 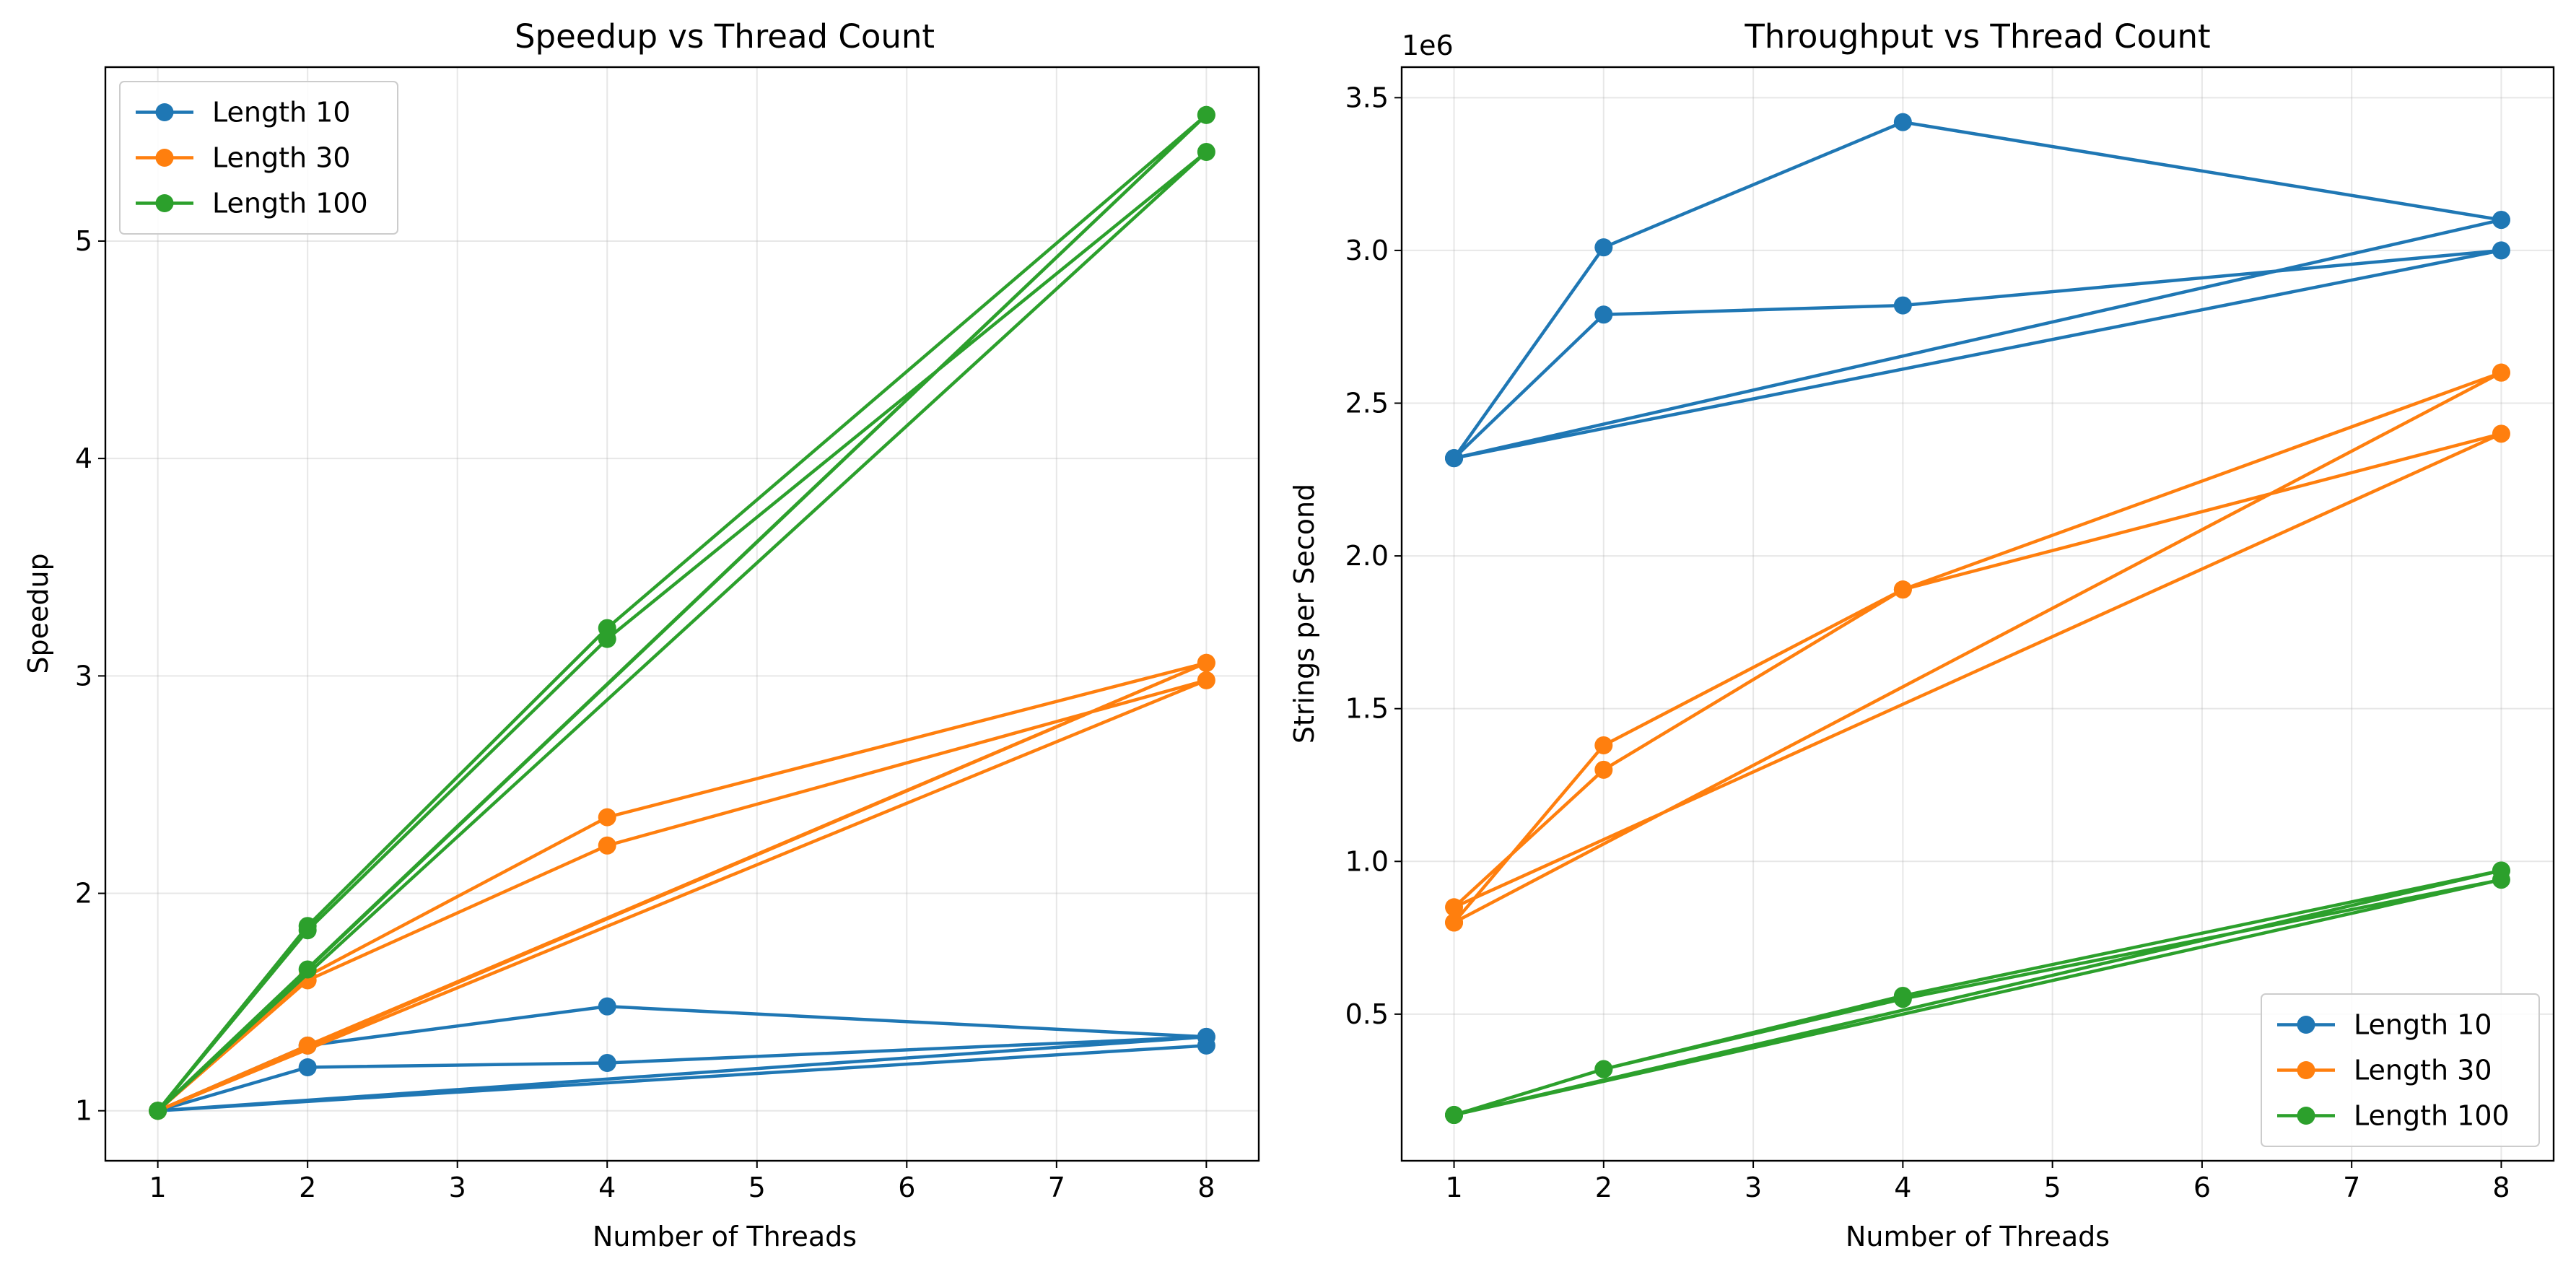 What do you see at coordinates (83, 241) in the screenshot?
I see `speedup-y-tick-label: 5` at bounding box center [83, 241].